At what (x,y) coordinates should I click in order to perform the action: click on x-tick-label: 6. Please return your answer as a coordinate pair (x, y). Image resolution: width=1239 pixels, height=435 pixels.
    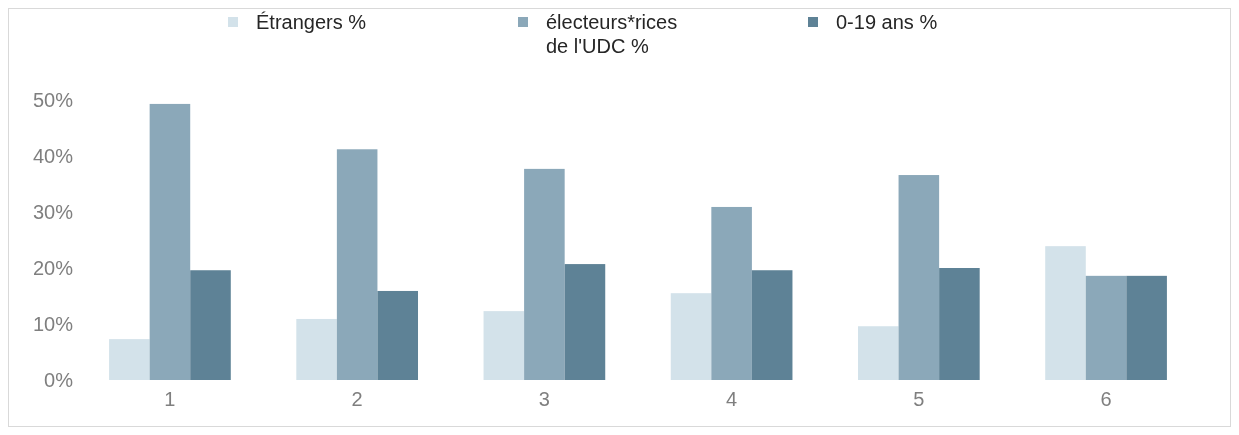
    Looking at the image, I should click on (1106, 399).